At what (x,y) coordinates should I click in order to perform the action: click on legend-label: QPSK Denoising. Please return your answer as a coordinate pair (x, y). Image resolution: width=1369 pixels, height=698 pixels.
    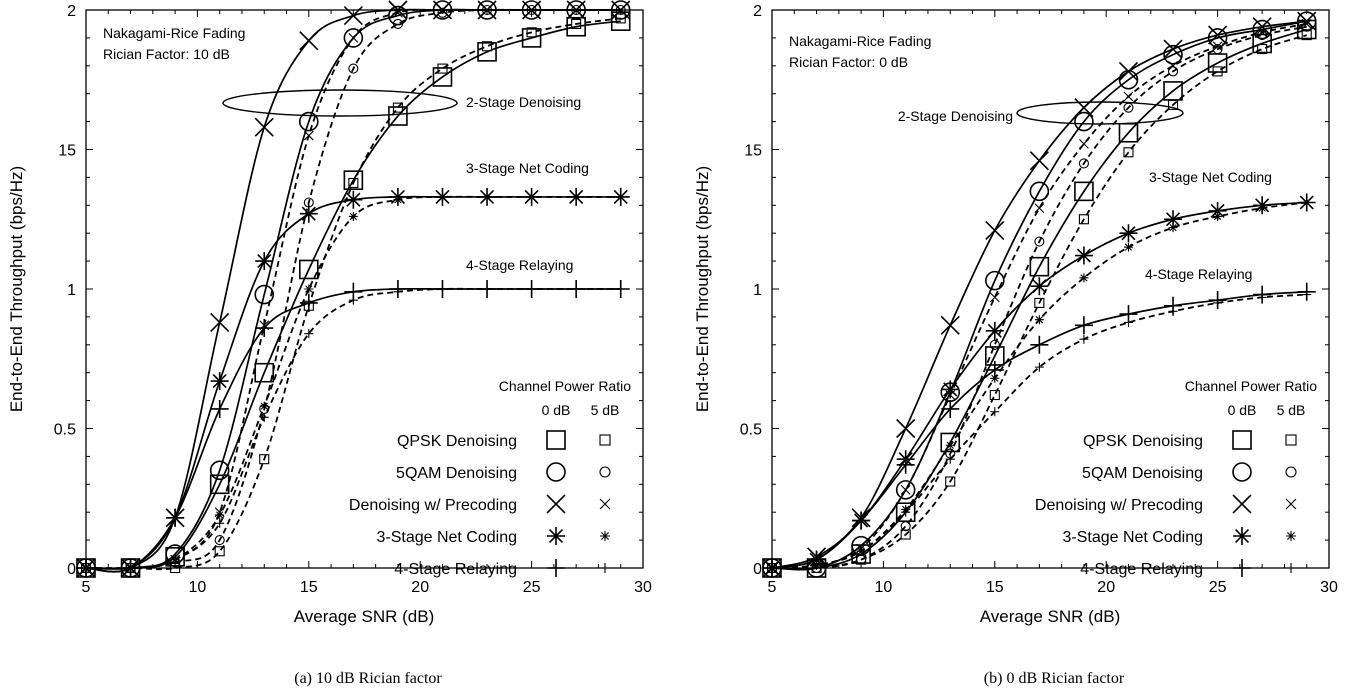
    Looking at the image, I should click on (457, 441).